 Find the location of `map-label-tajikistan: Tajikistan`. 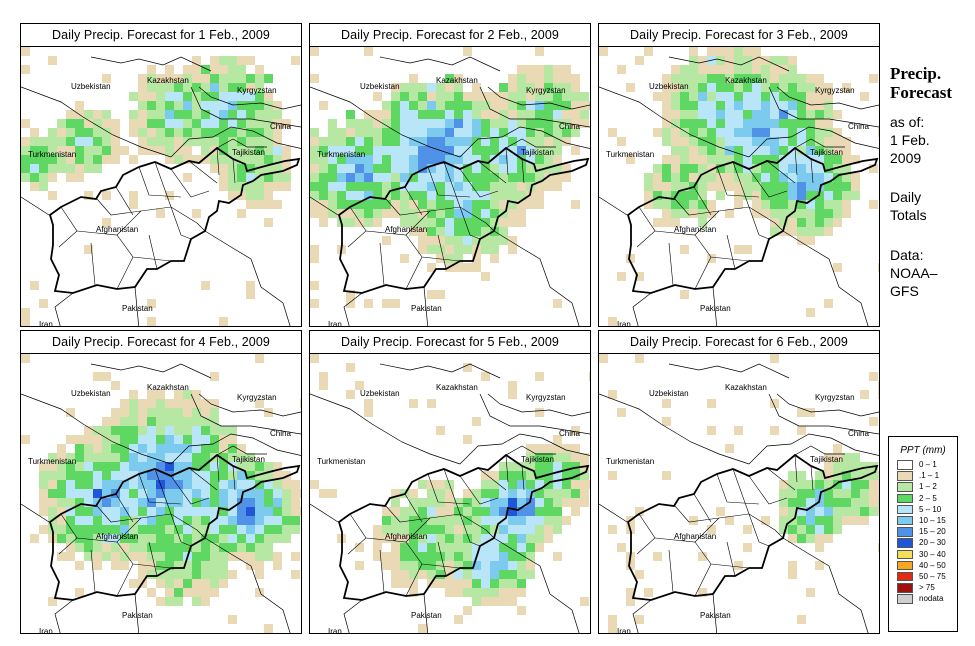

map-label-tajikistan: Tajikistan is located at coordinates (537, 152).